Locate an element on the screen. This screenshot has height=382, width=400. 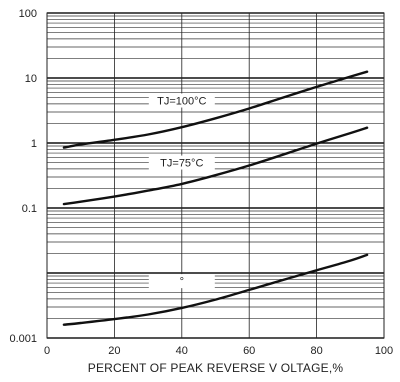
curve-label-1: TJ=100°C is located at coordinates (181, 102).